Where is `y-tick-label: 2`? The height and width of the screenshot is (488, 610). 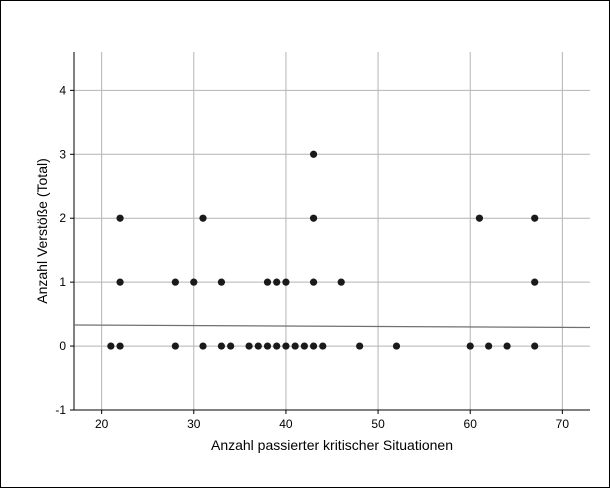
y-tick-label: 2 is located at coordinates (62, 218).